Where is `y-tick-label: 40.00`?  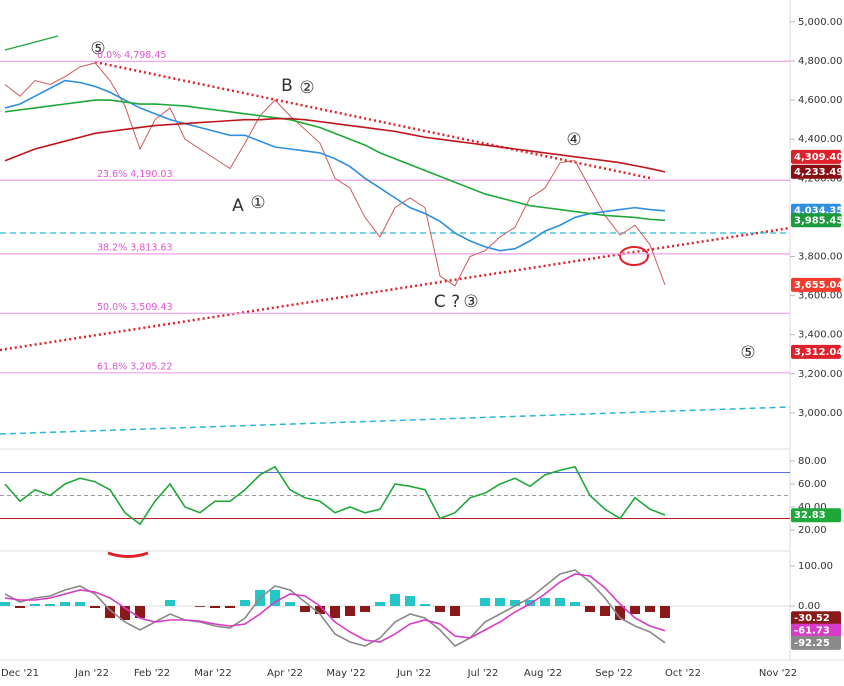 y-tick-label: 40.00 is located at coordinates (812, 507).